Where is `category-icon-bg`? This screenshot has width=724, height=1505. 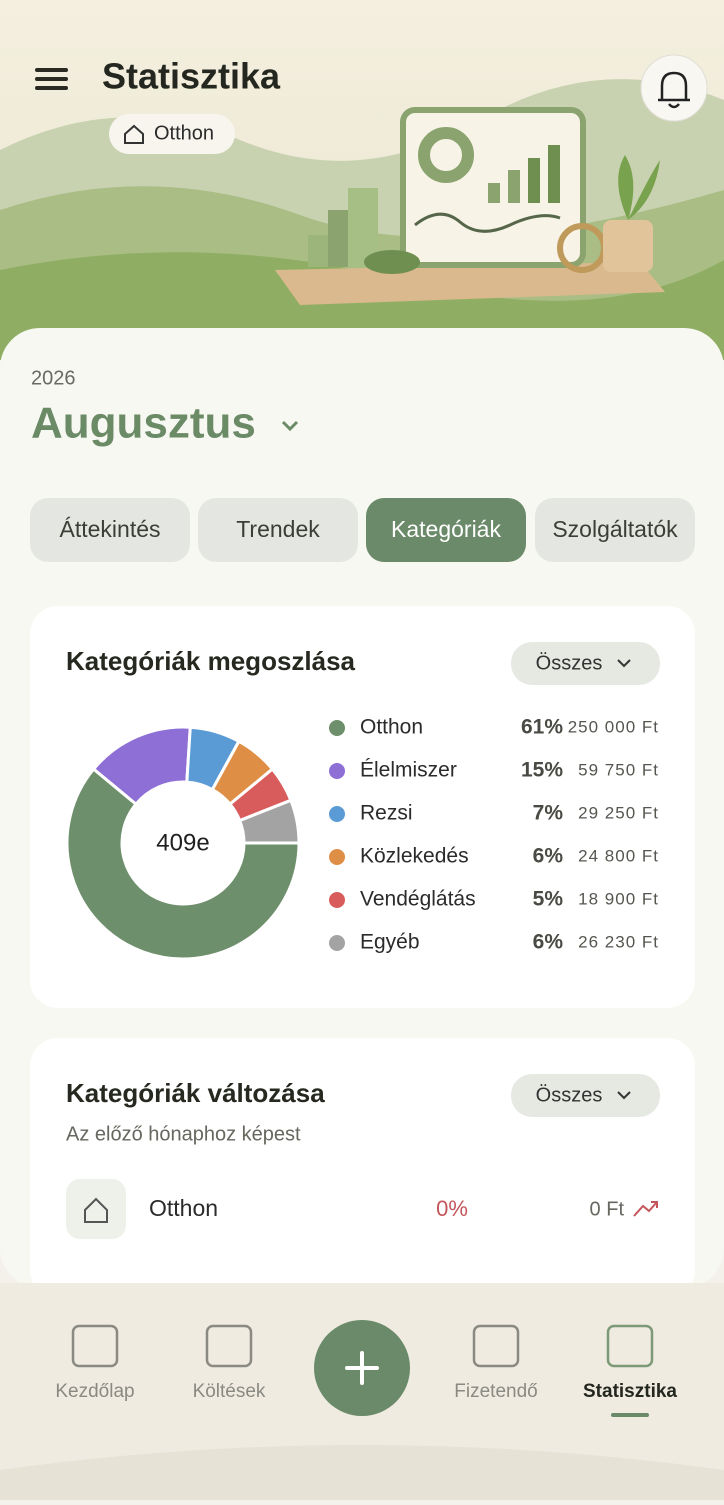 category-icon-bg is located at coordinates (96, 1209).